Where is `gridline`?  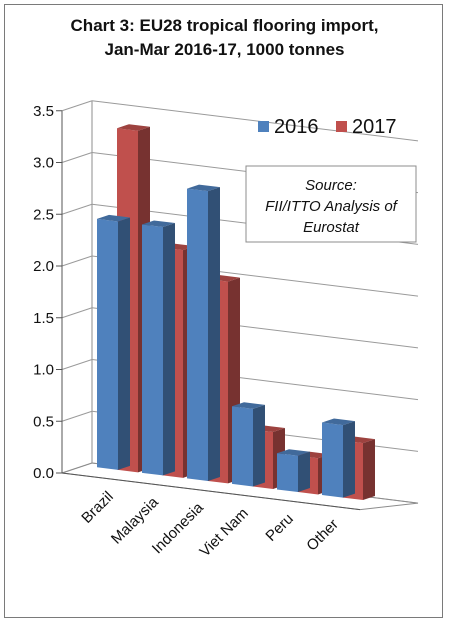 gridline is located at coordinates (255, 121).